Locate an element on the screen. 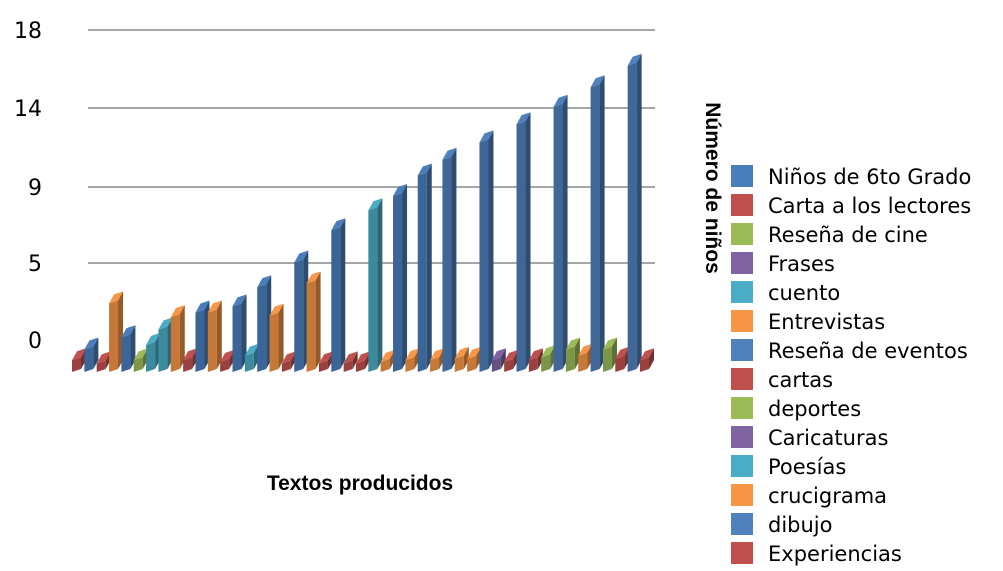 The image size is (1003, 571). legend-item: cartas is located at coordinates (782, 380).